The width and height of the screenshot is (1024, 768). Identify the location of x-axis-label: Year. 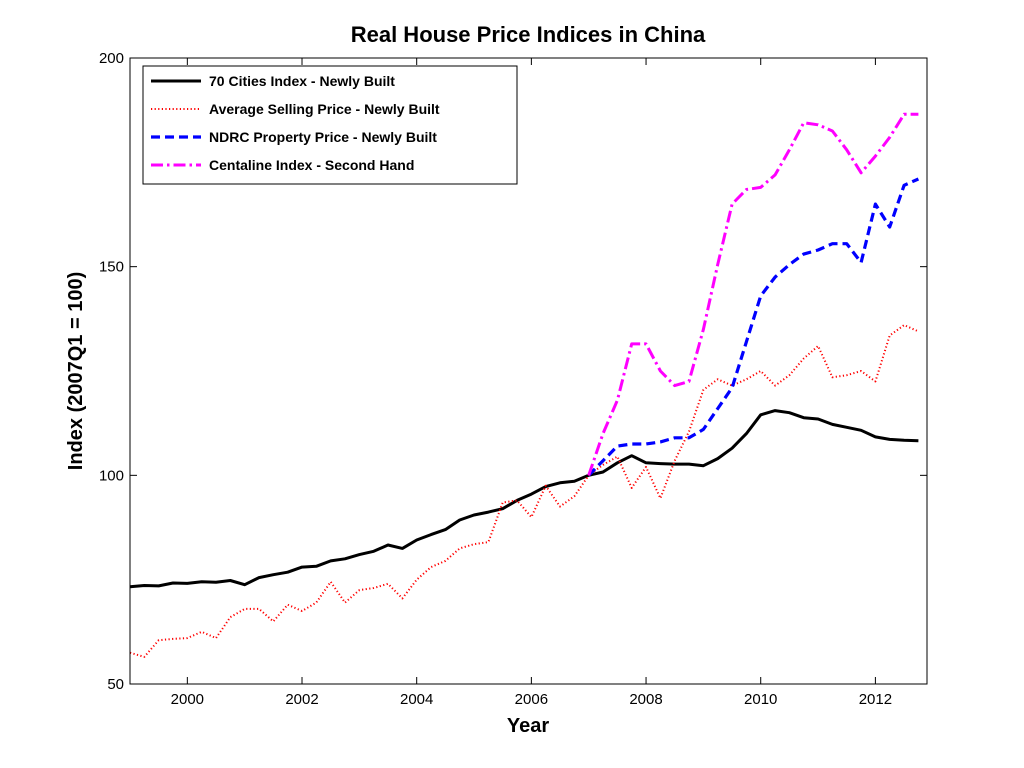
(528, 726).